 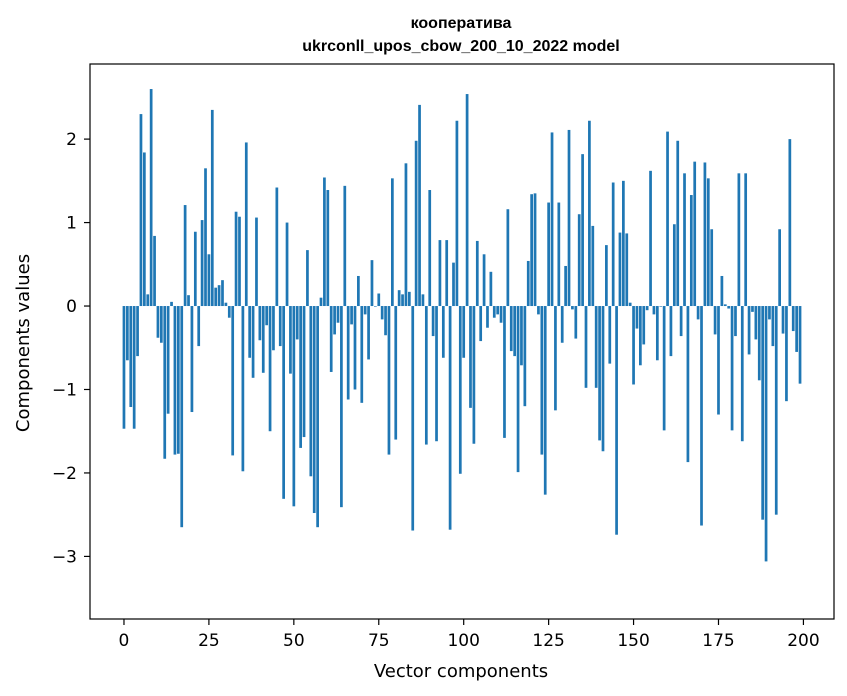 I want to click on y-tick-label-1: 1, so click(x=71, y=224).